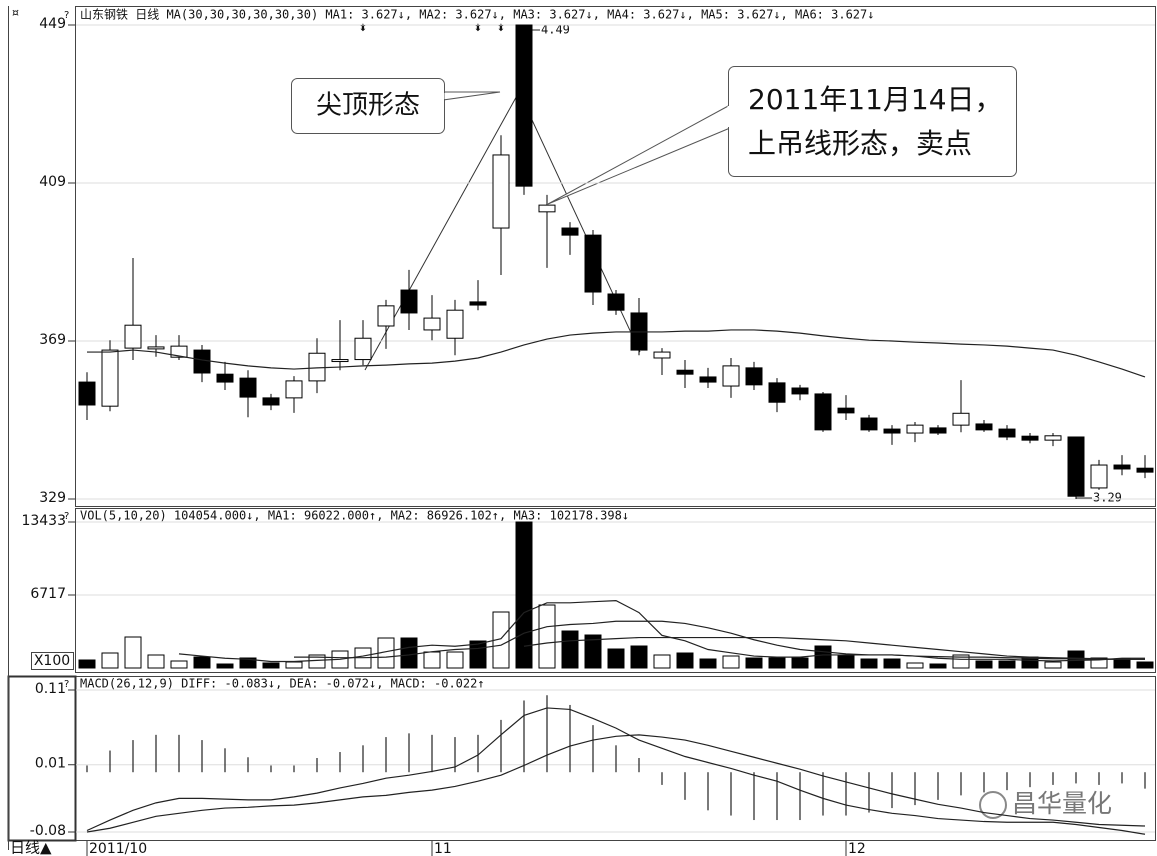 The width and height of the screenshot is (1157, 856). What do you see at coordinates (52, 340) in the screenshot?
I see `y-tick-label: 369` at bounding box center [52, 340].